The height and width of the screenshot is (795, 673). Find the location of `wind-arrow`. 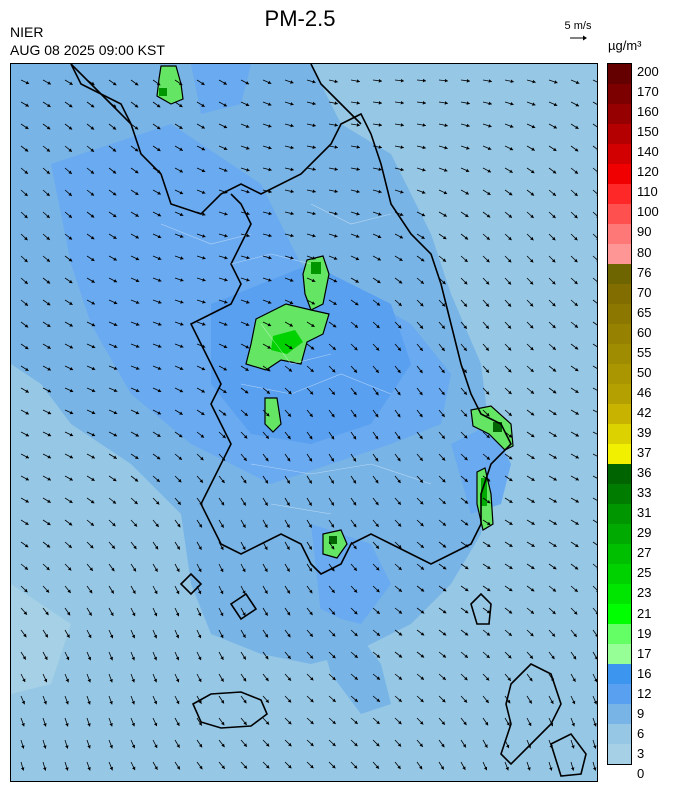

wind-arrow is located at coordinates (594, 543).